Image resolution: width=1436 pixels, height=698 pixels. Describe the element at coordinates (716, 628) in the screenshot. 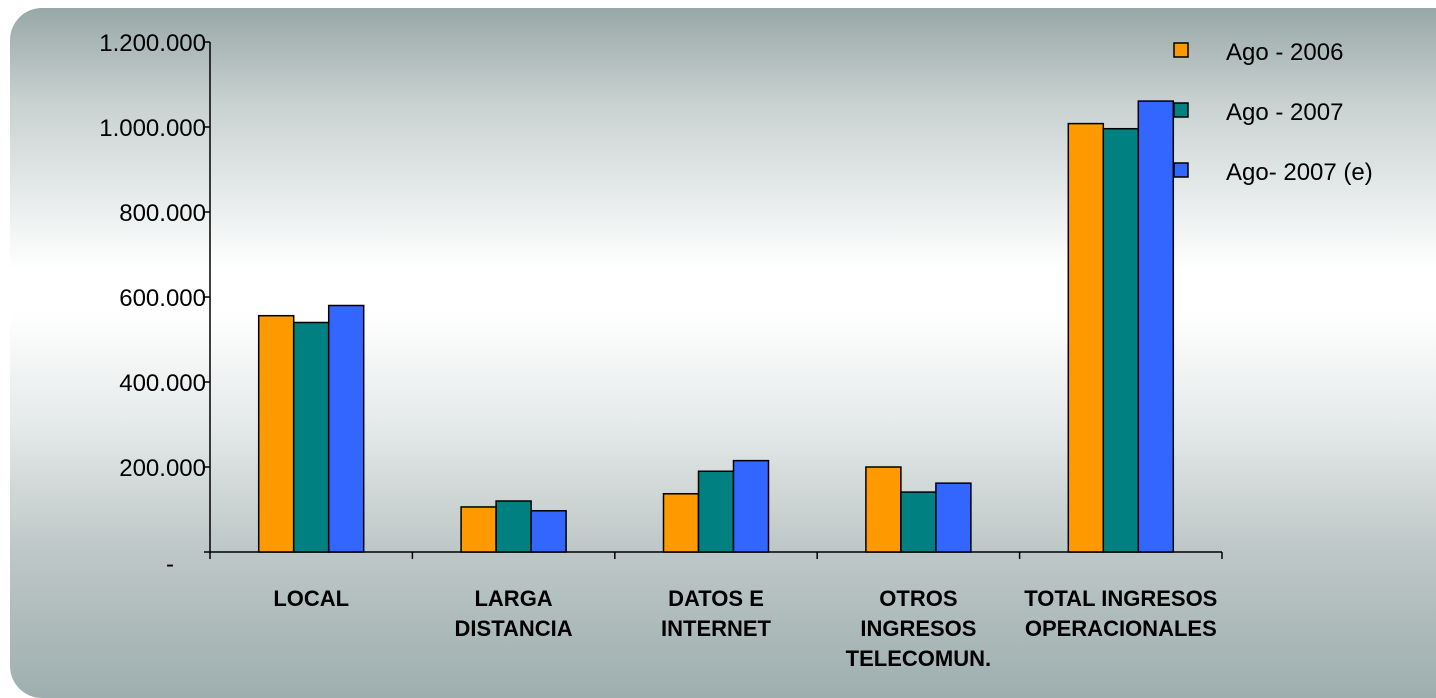

I see `category-label: INTERNET` at that location.